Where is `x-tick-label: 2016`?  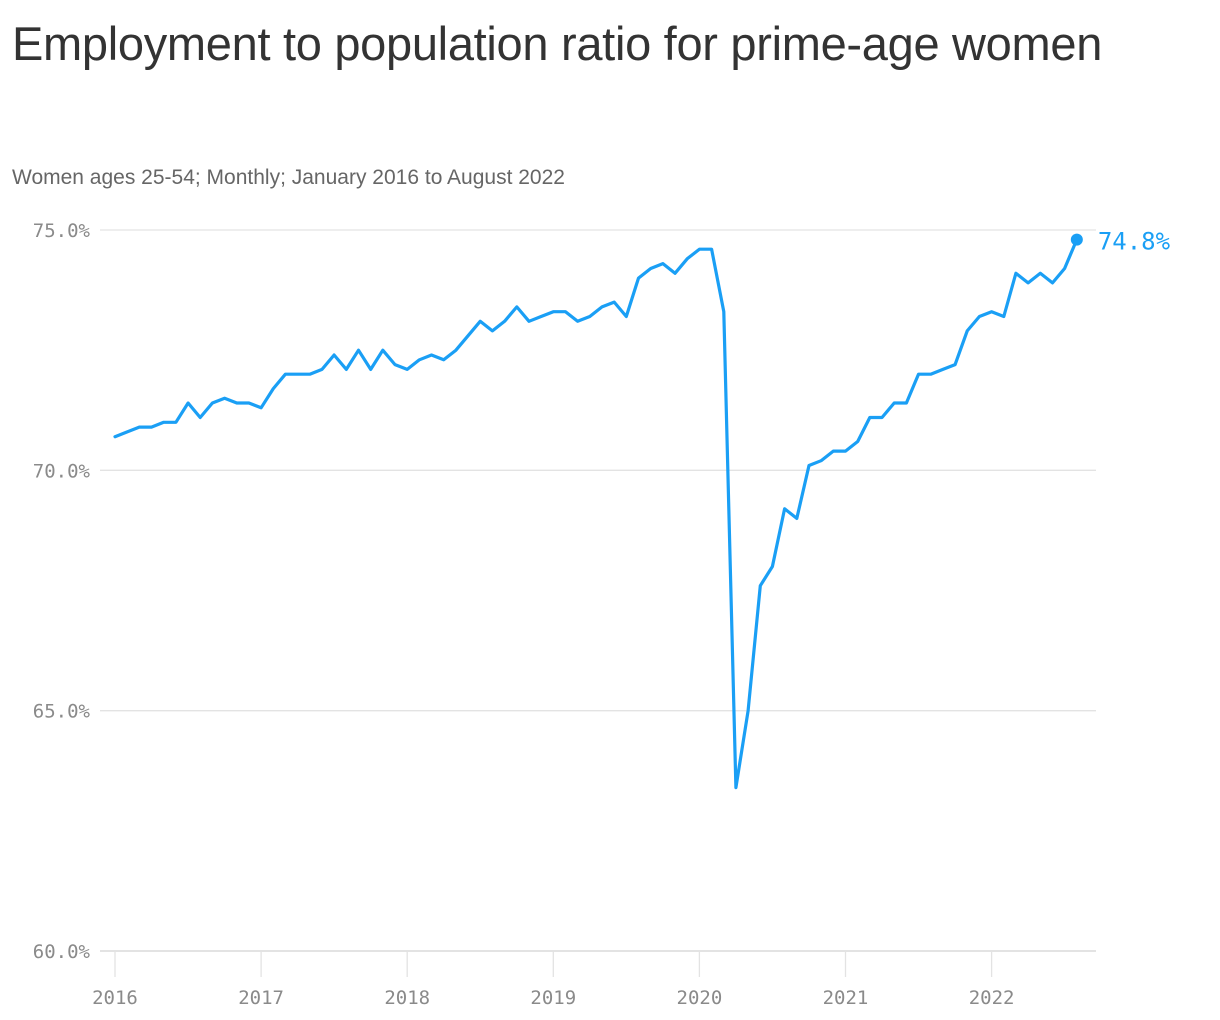
x-tick-label: 2016 is located at coordinates (115, 998).